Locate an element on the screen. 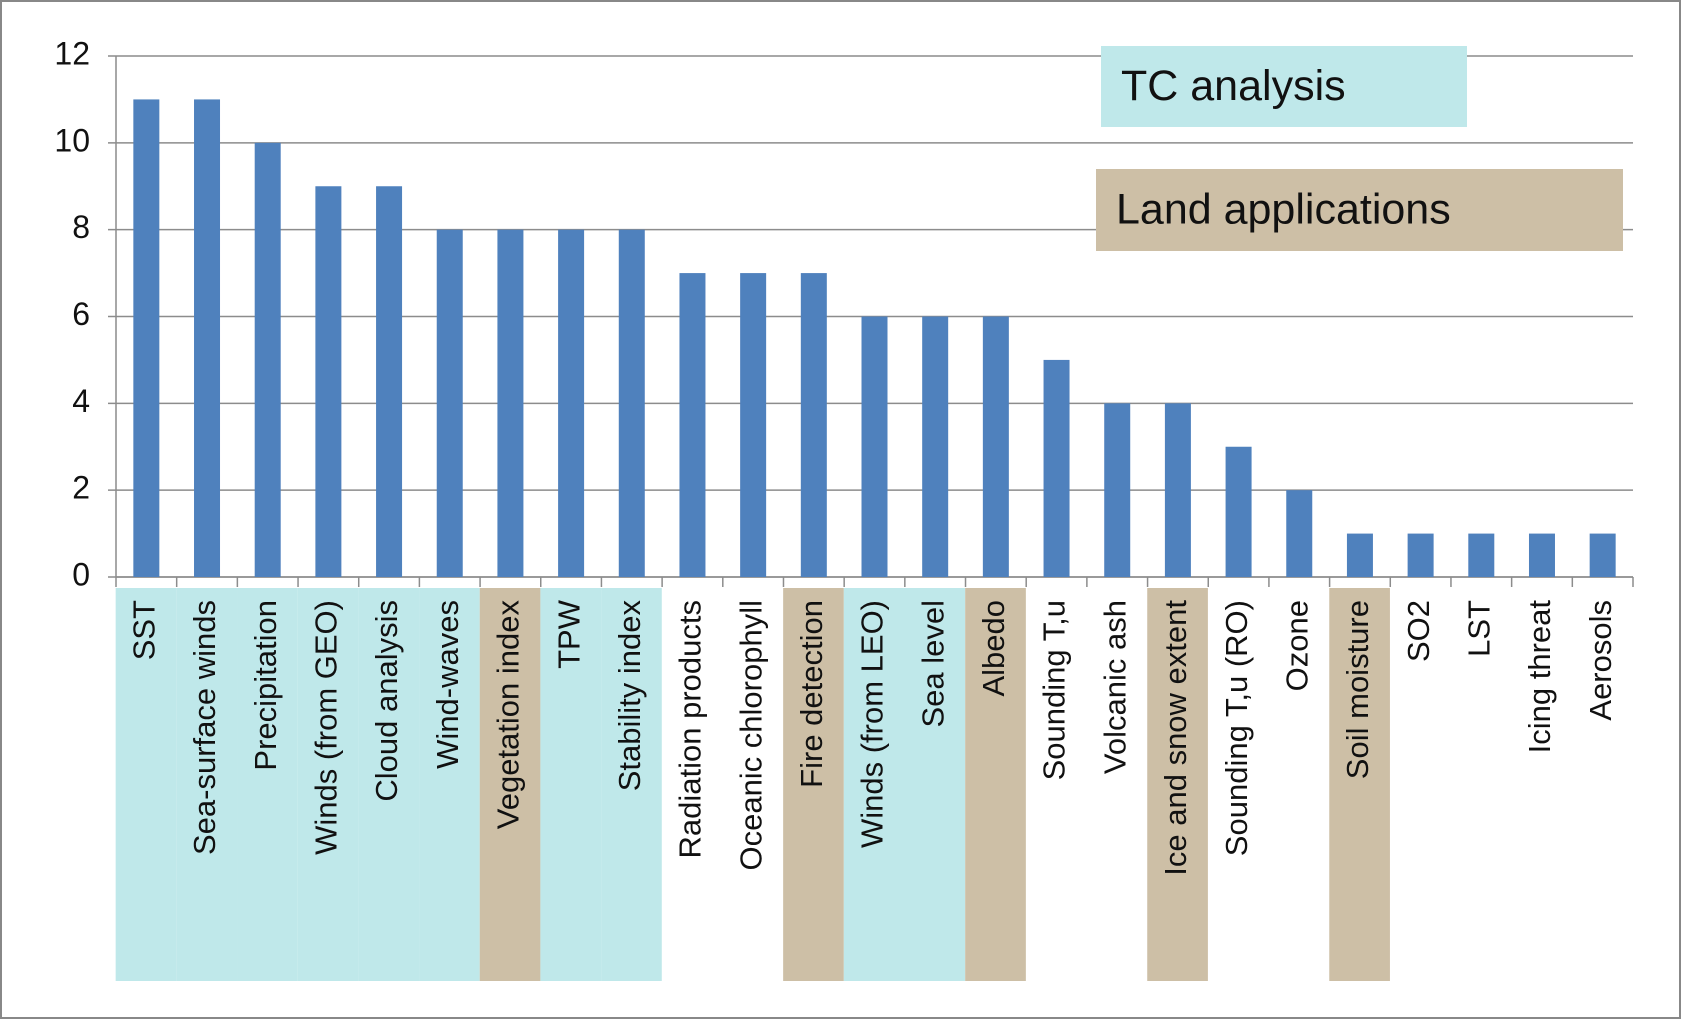 This screenshot has width=1681, height=1019. x-tick-label: Wind-waves is located at coordinates (447, 684).